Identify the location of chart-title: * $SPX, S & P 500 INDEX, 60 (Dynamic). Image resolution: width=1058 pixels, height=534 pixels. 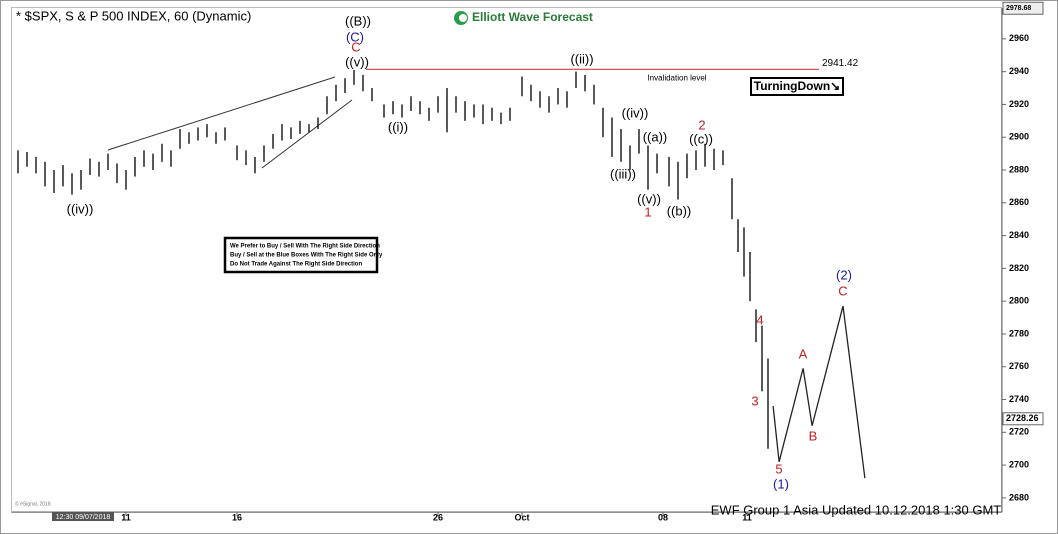
(133, 15).